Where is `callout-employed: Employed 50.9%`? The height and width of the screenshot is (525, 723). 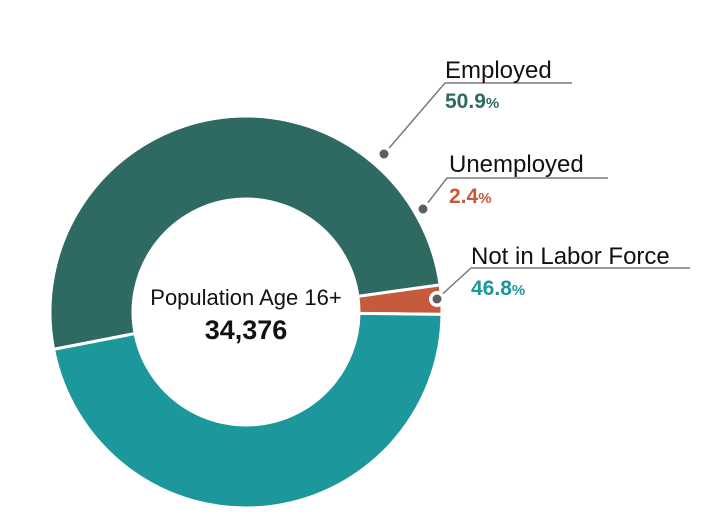 callout-employed: Employed 50.9% is located at coordinates (474, 109).